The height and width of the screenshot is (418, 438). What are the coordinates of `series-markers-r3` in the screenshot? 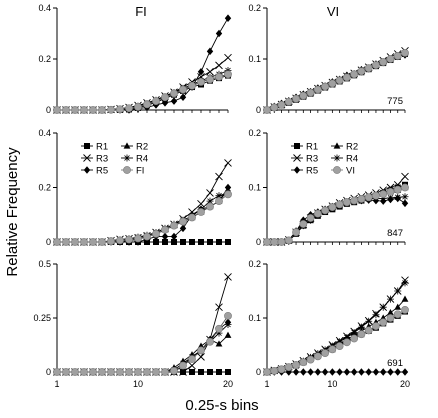 It's located at (142, 324).